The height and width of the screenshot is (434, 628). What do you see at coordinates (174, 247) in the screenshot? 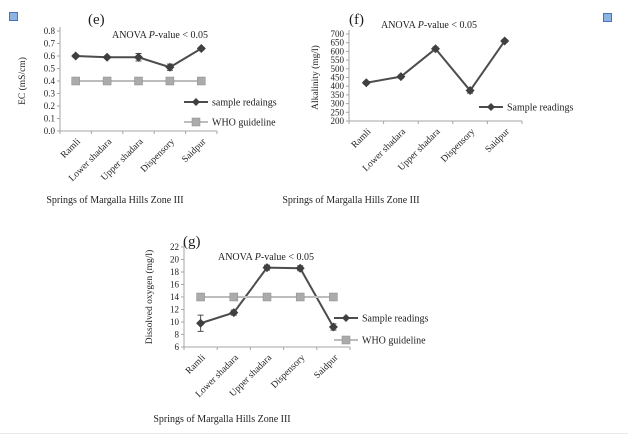
I see `y-tick-label: 22` at bounding box center [174, 247].